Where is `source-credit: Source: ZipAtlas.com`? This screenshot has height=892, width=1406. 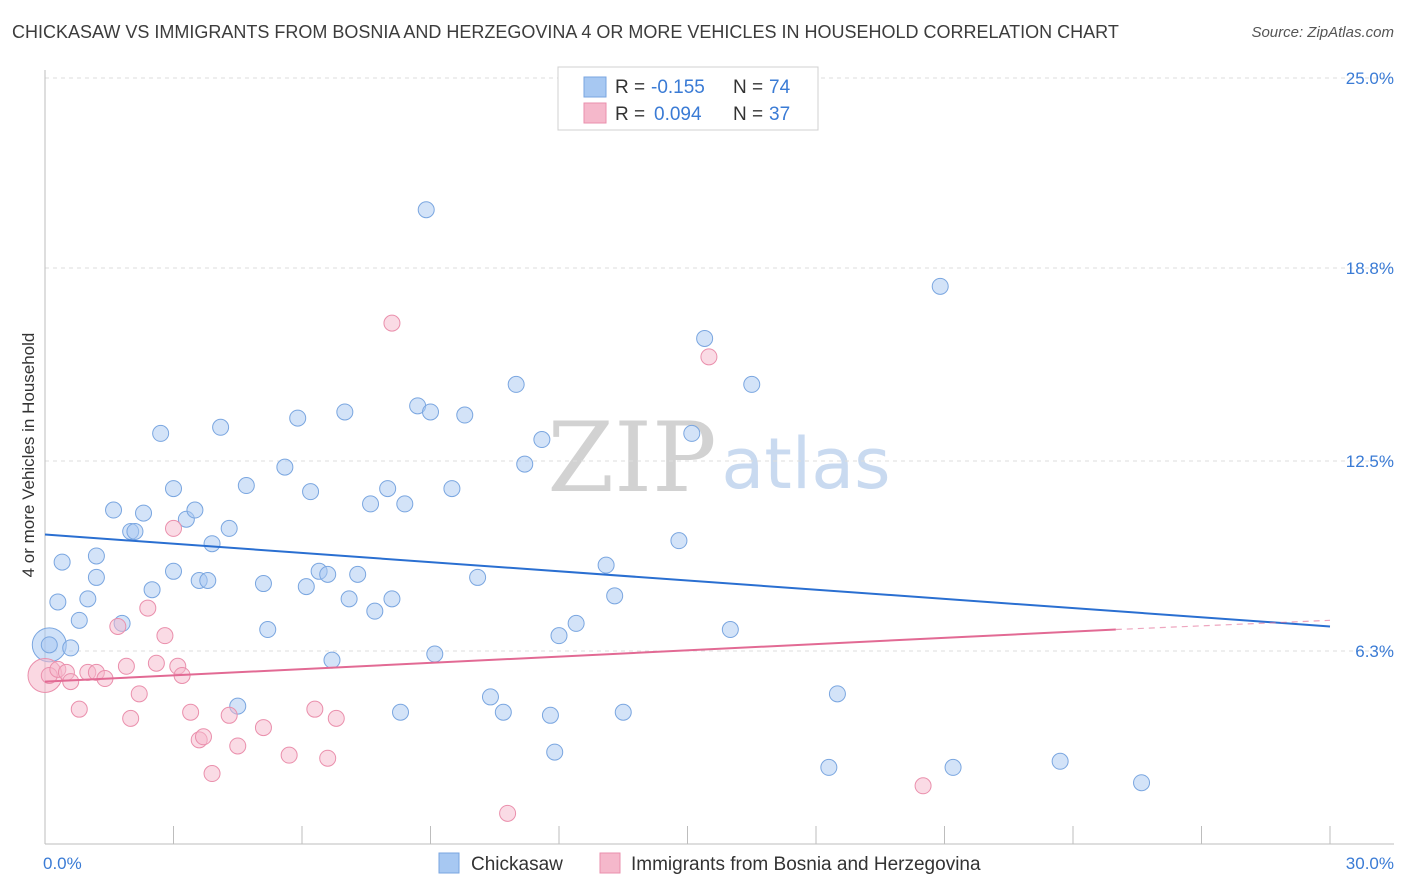 source-credit: Source: ZipAtlas.com is located at coordinates (1322, 32).